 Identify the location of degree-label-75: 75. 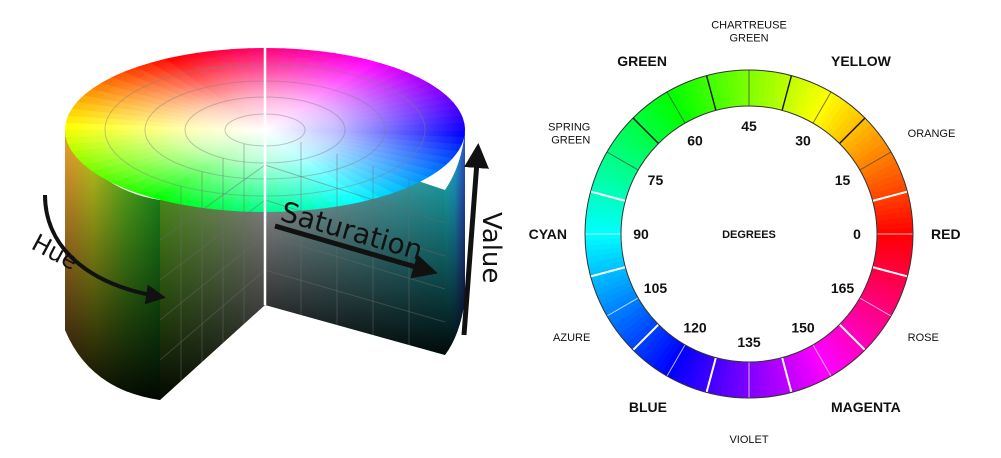
(656, 180).